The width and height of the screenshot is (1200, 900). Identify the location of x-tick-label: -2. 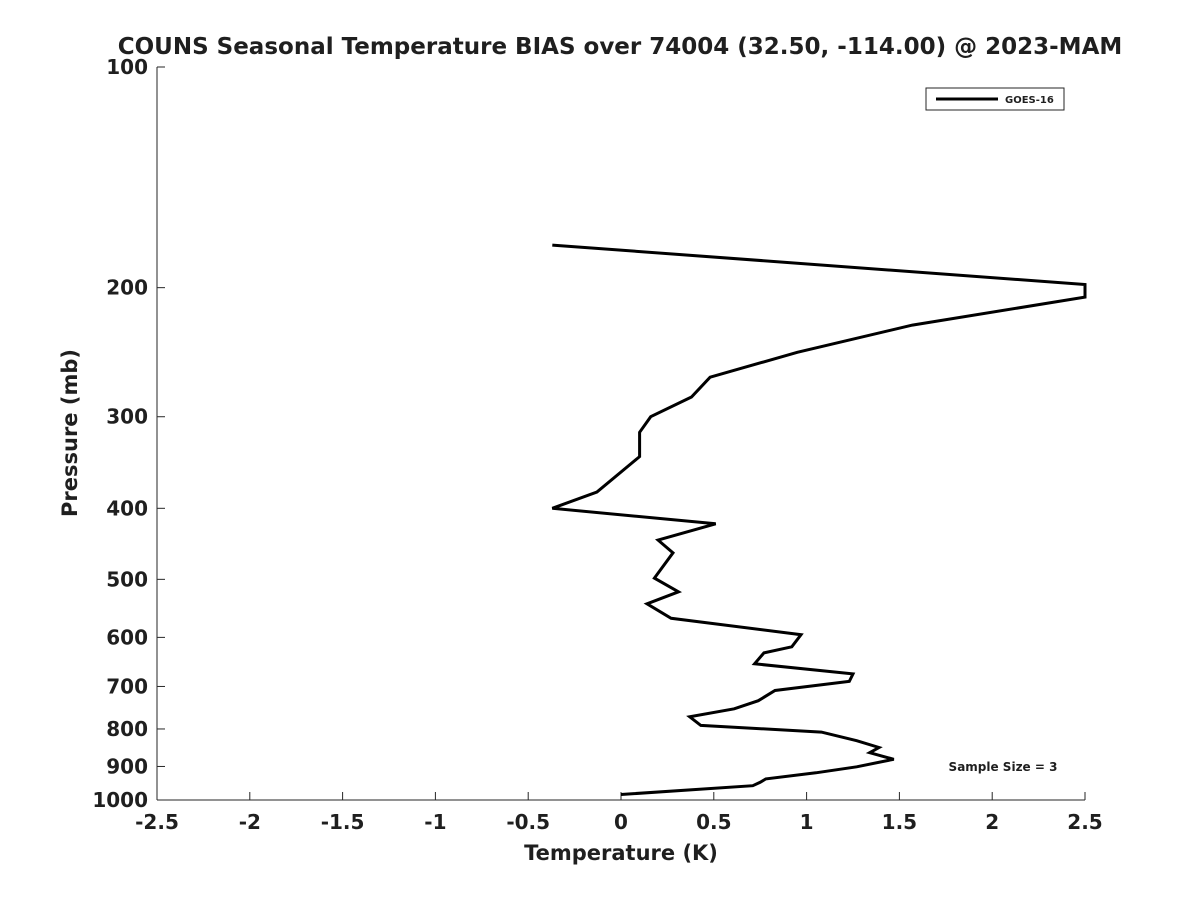
(250, 822).